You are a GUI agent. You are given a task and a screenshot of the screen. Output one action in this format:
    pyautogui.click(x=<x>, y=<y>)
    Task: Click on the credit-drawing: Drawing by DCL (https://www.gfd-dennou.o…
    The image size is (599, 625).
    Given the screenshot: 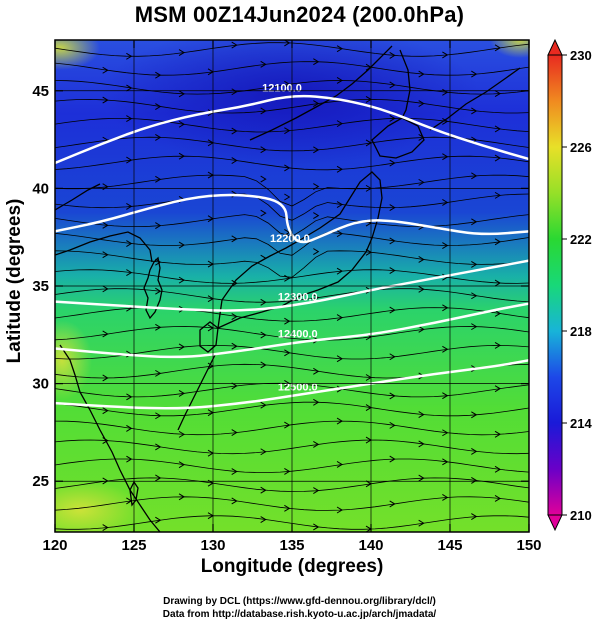 What is the action you would take?
    pyautogui.click(x=299, y=601)
    